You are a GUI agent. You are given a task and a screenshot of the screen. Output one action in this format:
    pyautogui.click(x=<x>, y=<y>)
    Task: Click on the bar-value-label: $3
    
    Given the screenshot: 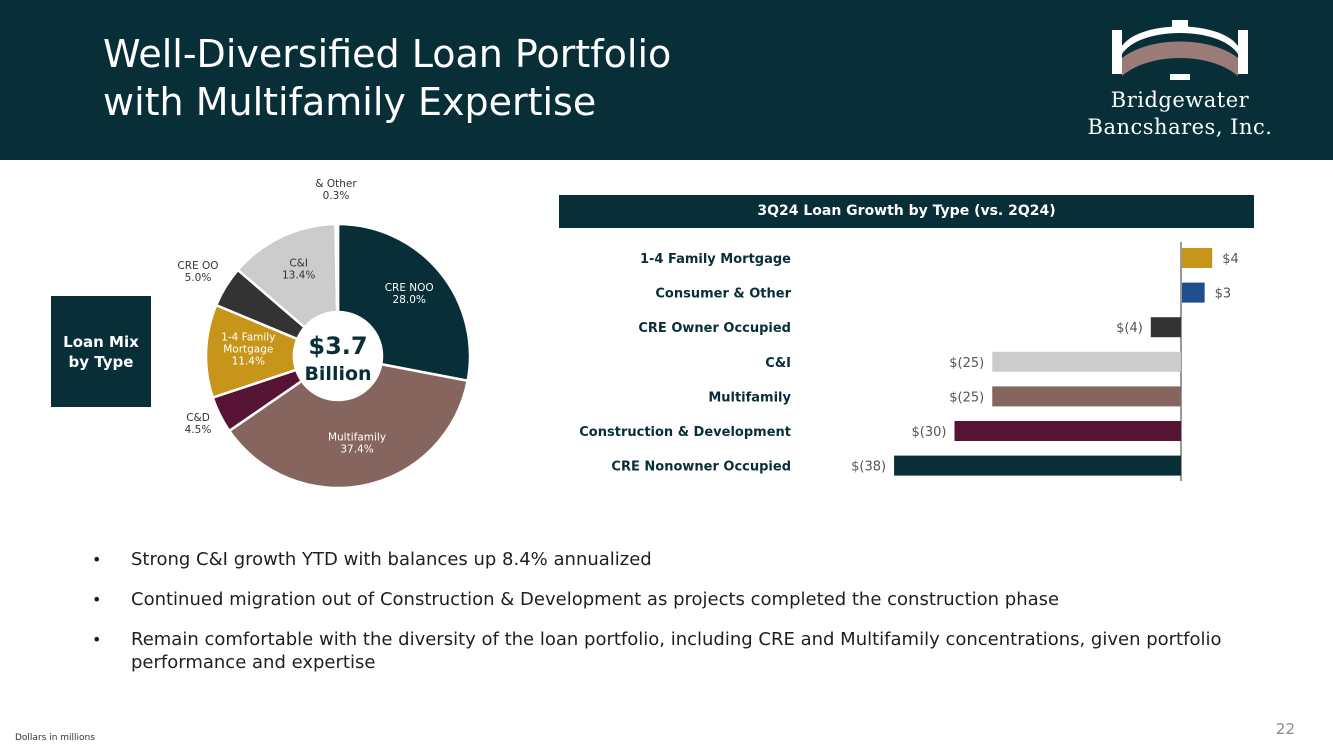 What is the action you would take?
    pyautogui.click(x=1223, y=294)
    